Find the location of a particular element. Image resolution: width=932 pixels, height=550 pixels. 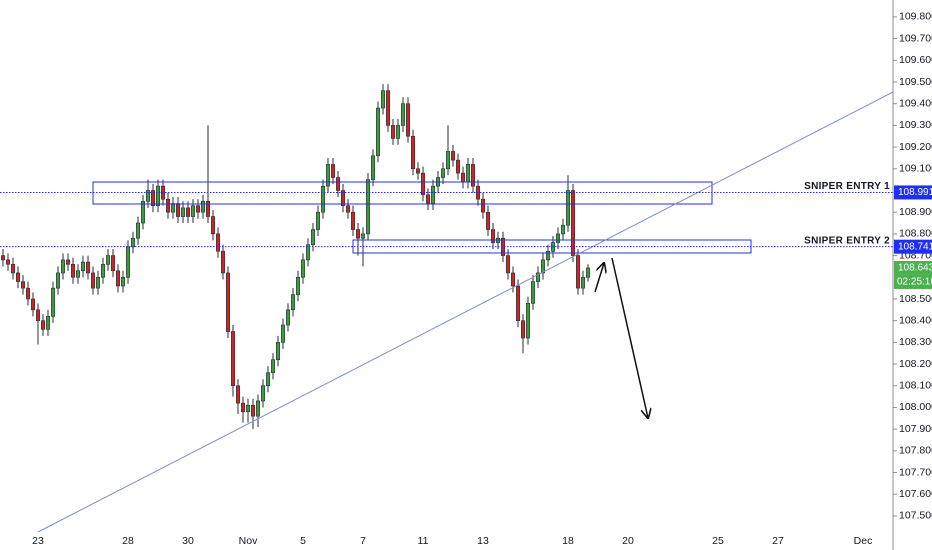

level-price-label: 108.991 is located at coordinates (915, 192).